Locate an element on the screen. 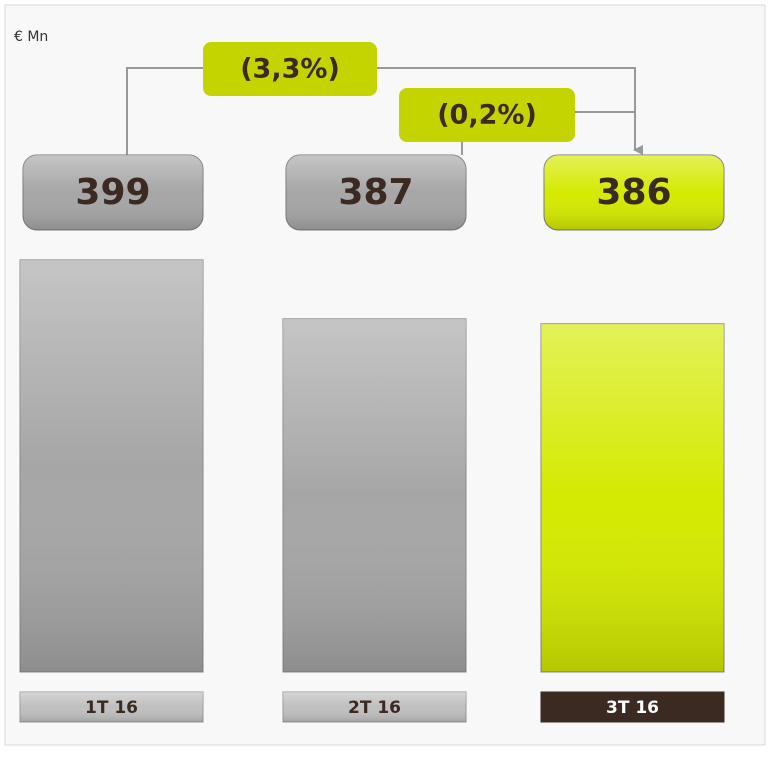  x-tick-label: 2T 16 is located at coordinates (374, 708).